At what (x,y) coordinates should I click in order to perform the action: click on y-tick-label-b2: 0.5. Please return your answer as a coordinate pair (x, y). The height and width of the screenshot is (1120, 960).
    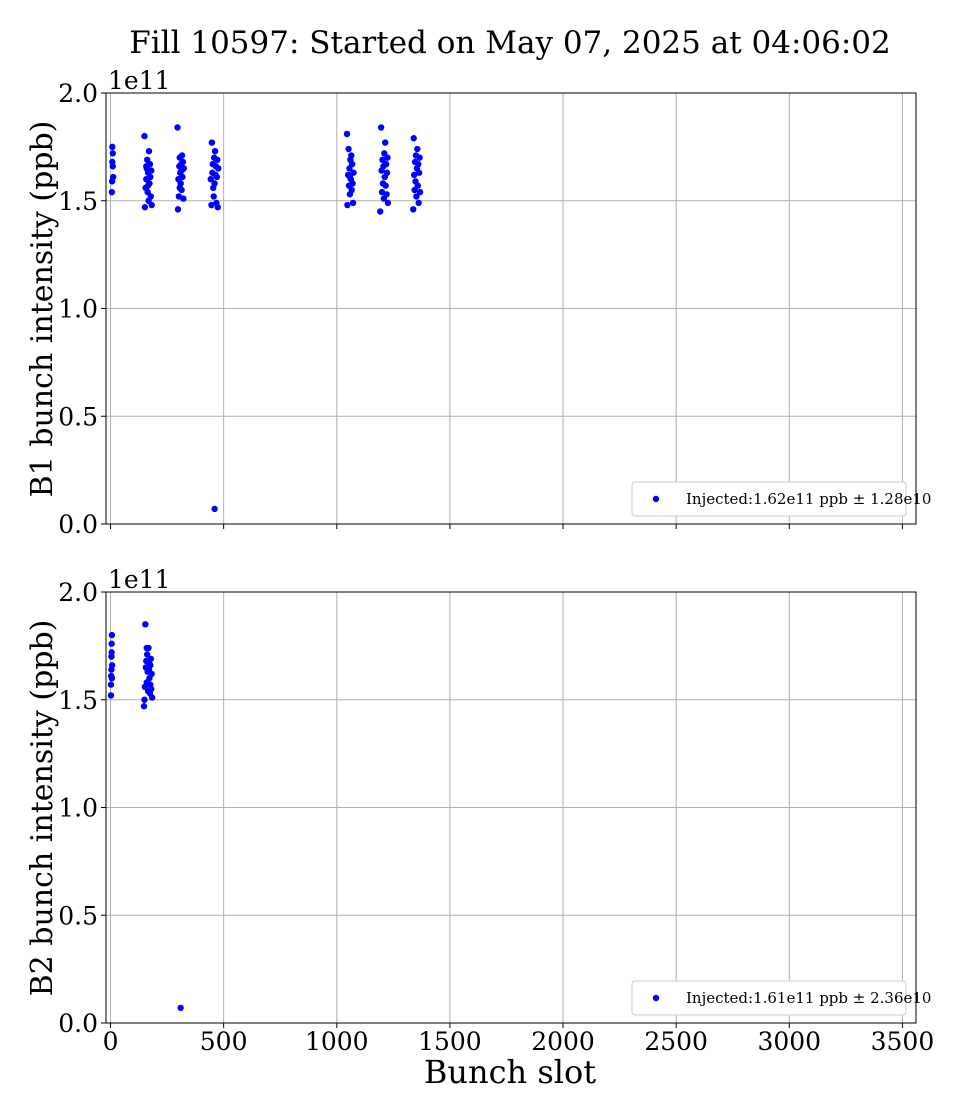
    Looking at the image, I should click on (78, 915).